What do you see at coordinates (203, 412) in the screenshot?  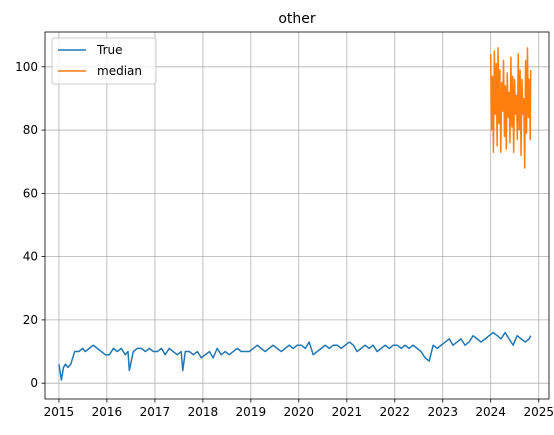 I see `x-tick-label: 2018` at bounding box center [203, 412].